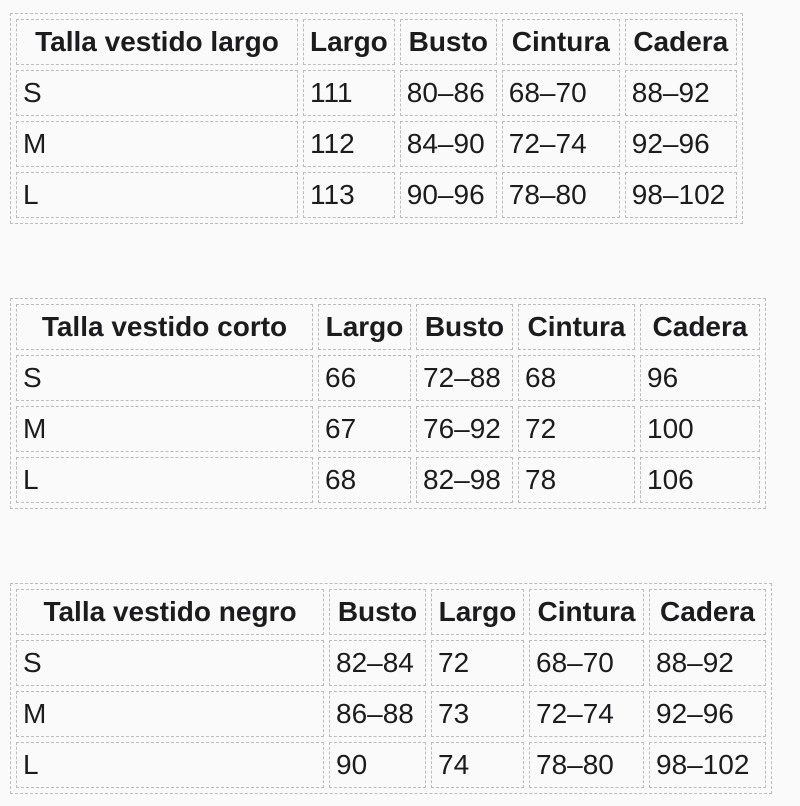 The height and width of the screenshot is (806, 800). Describe the element at coordinates (700, 429) in the screenshot. I see `data-cell-cadera: 100` at that location.